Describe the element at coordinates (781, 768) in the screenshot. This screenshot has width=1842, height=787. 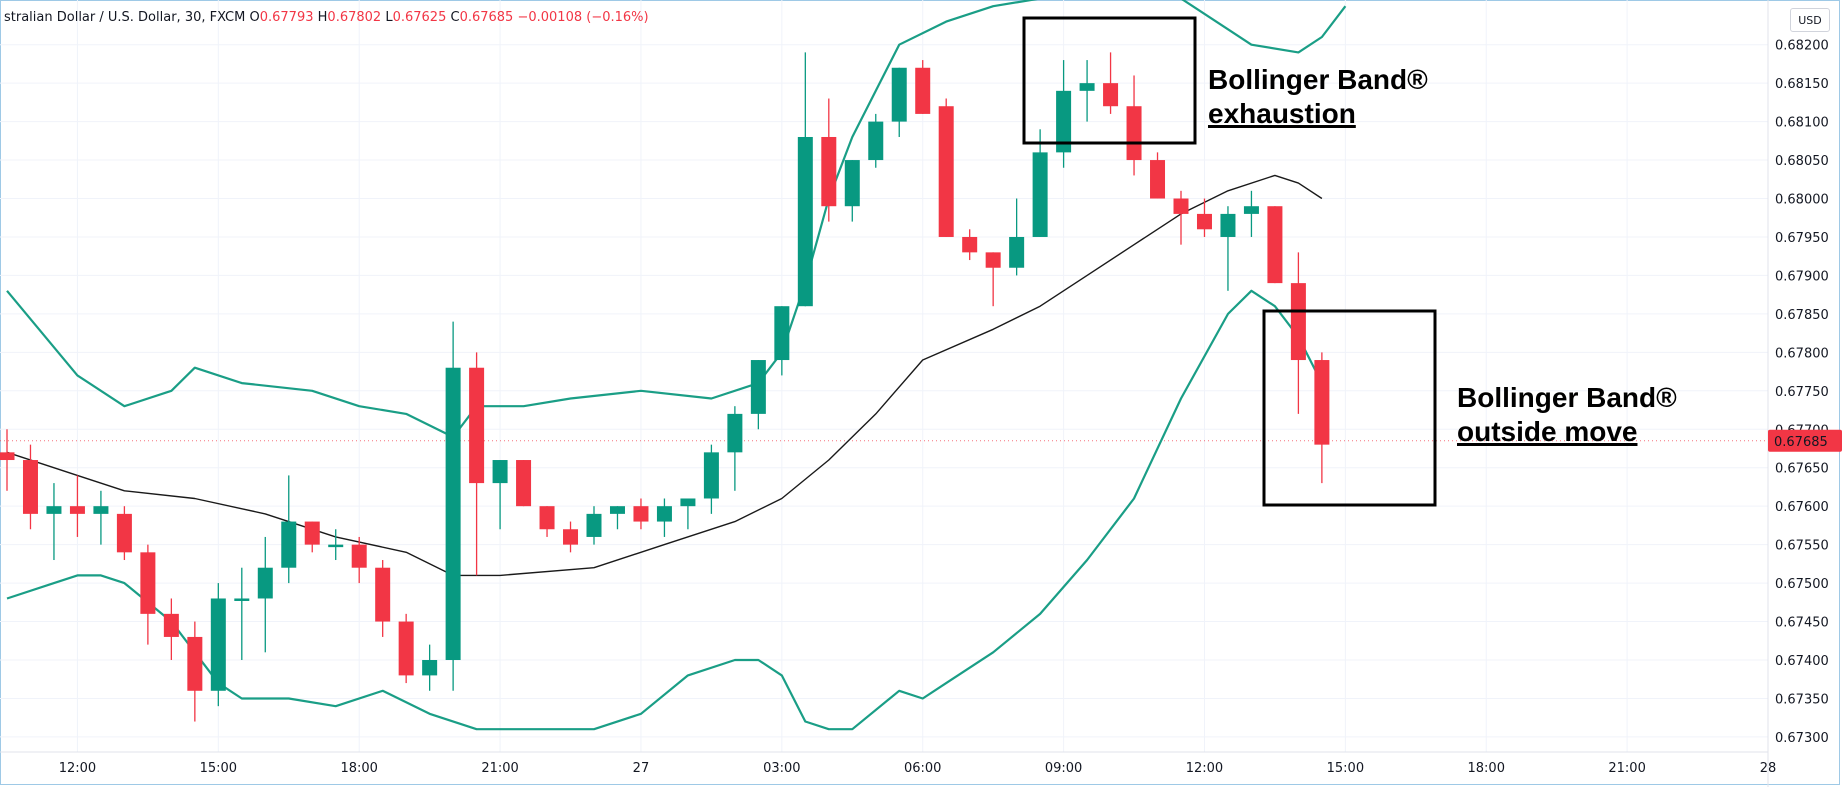
I see `time-tick-label: 03:00` at that location.